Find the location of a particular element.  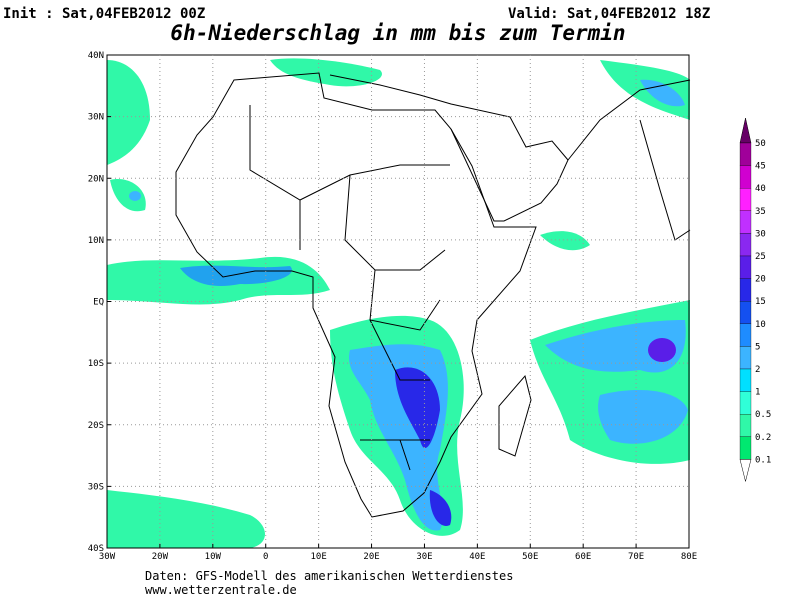

lon-label: 50E is located at coordinates (530, 557).